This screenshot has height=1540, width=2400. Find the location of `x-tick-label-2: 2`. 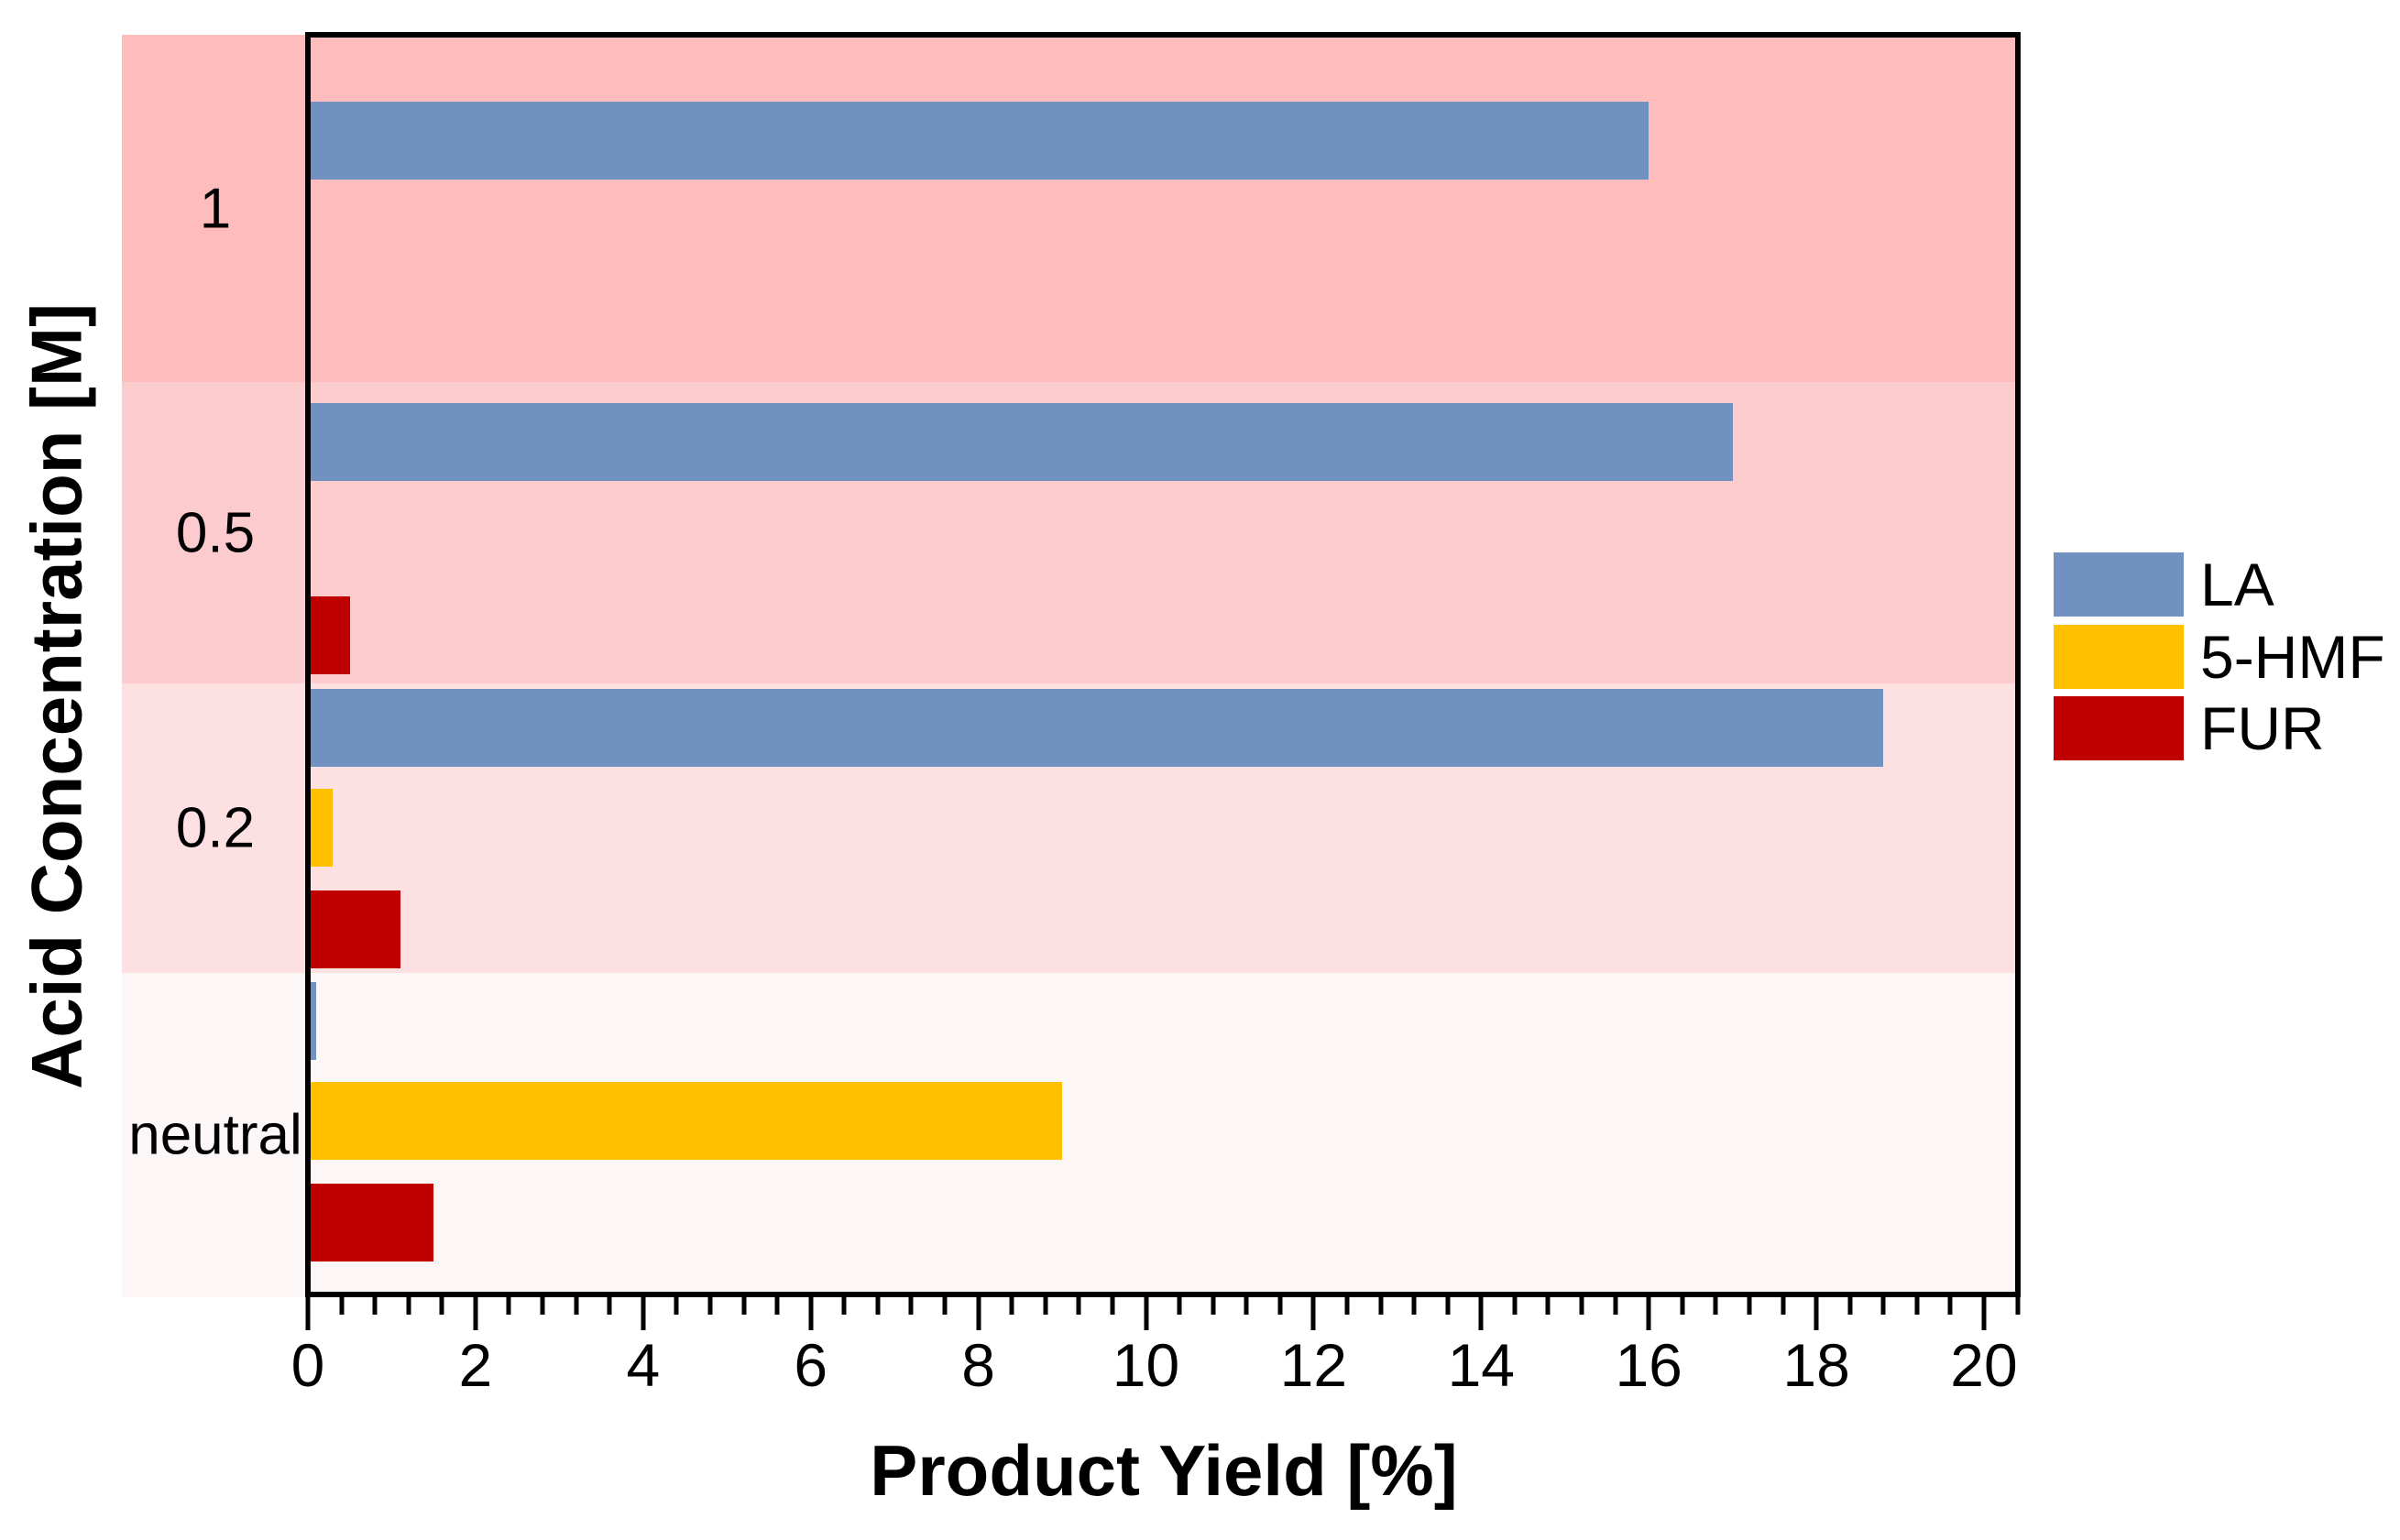

x-tick-label-2: 2 is located at coordinates (475, 1365).